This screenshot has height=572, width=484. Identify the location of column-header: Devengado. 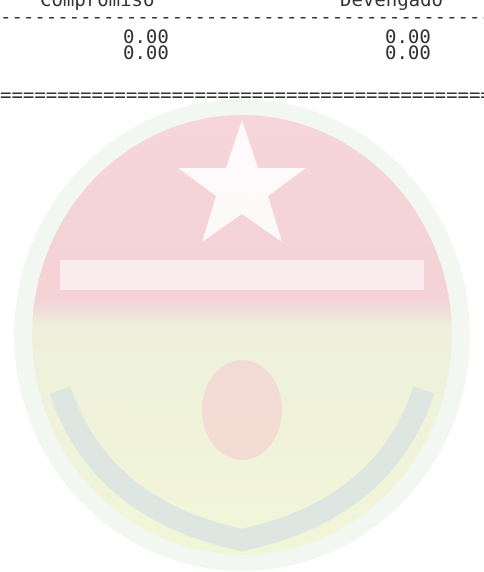
(391, 5).